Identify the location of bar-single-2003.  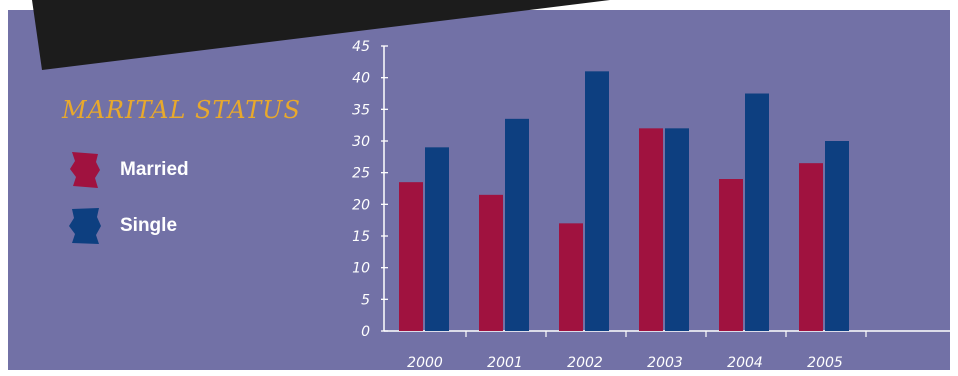
(677, 229).